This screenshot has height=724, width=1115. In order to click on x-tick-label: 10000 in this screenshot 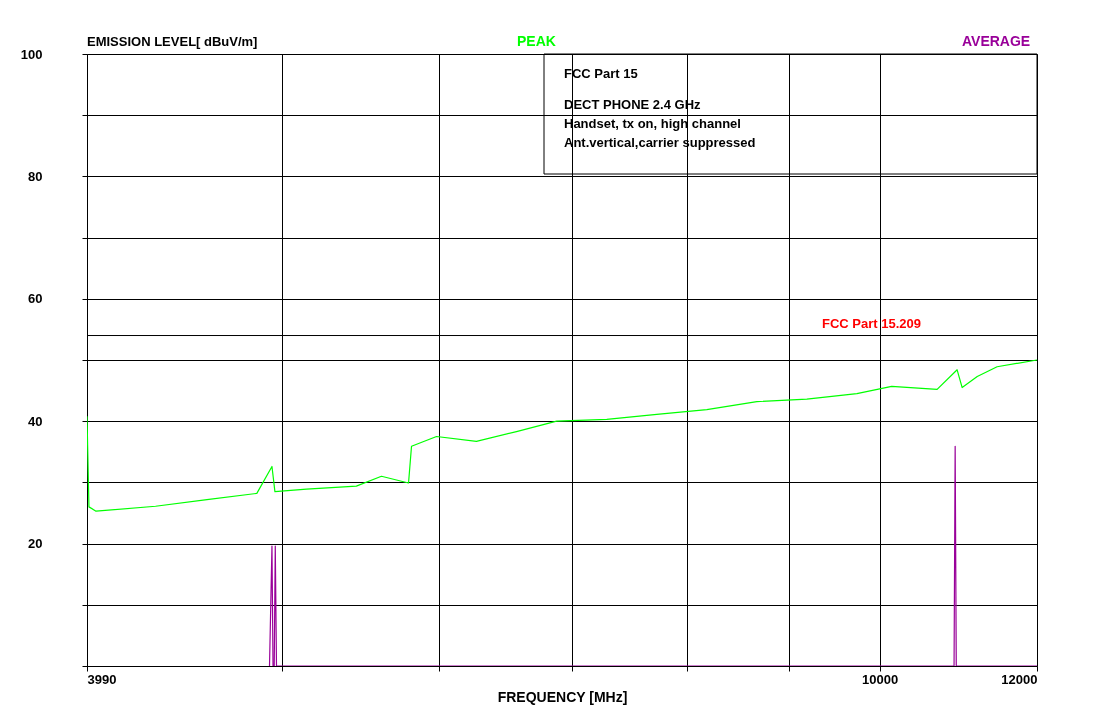, I will do `click(880, 679)`.